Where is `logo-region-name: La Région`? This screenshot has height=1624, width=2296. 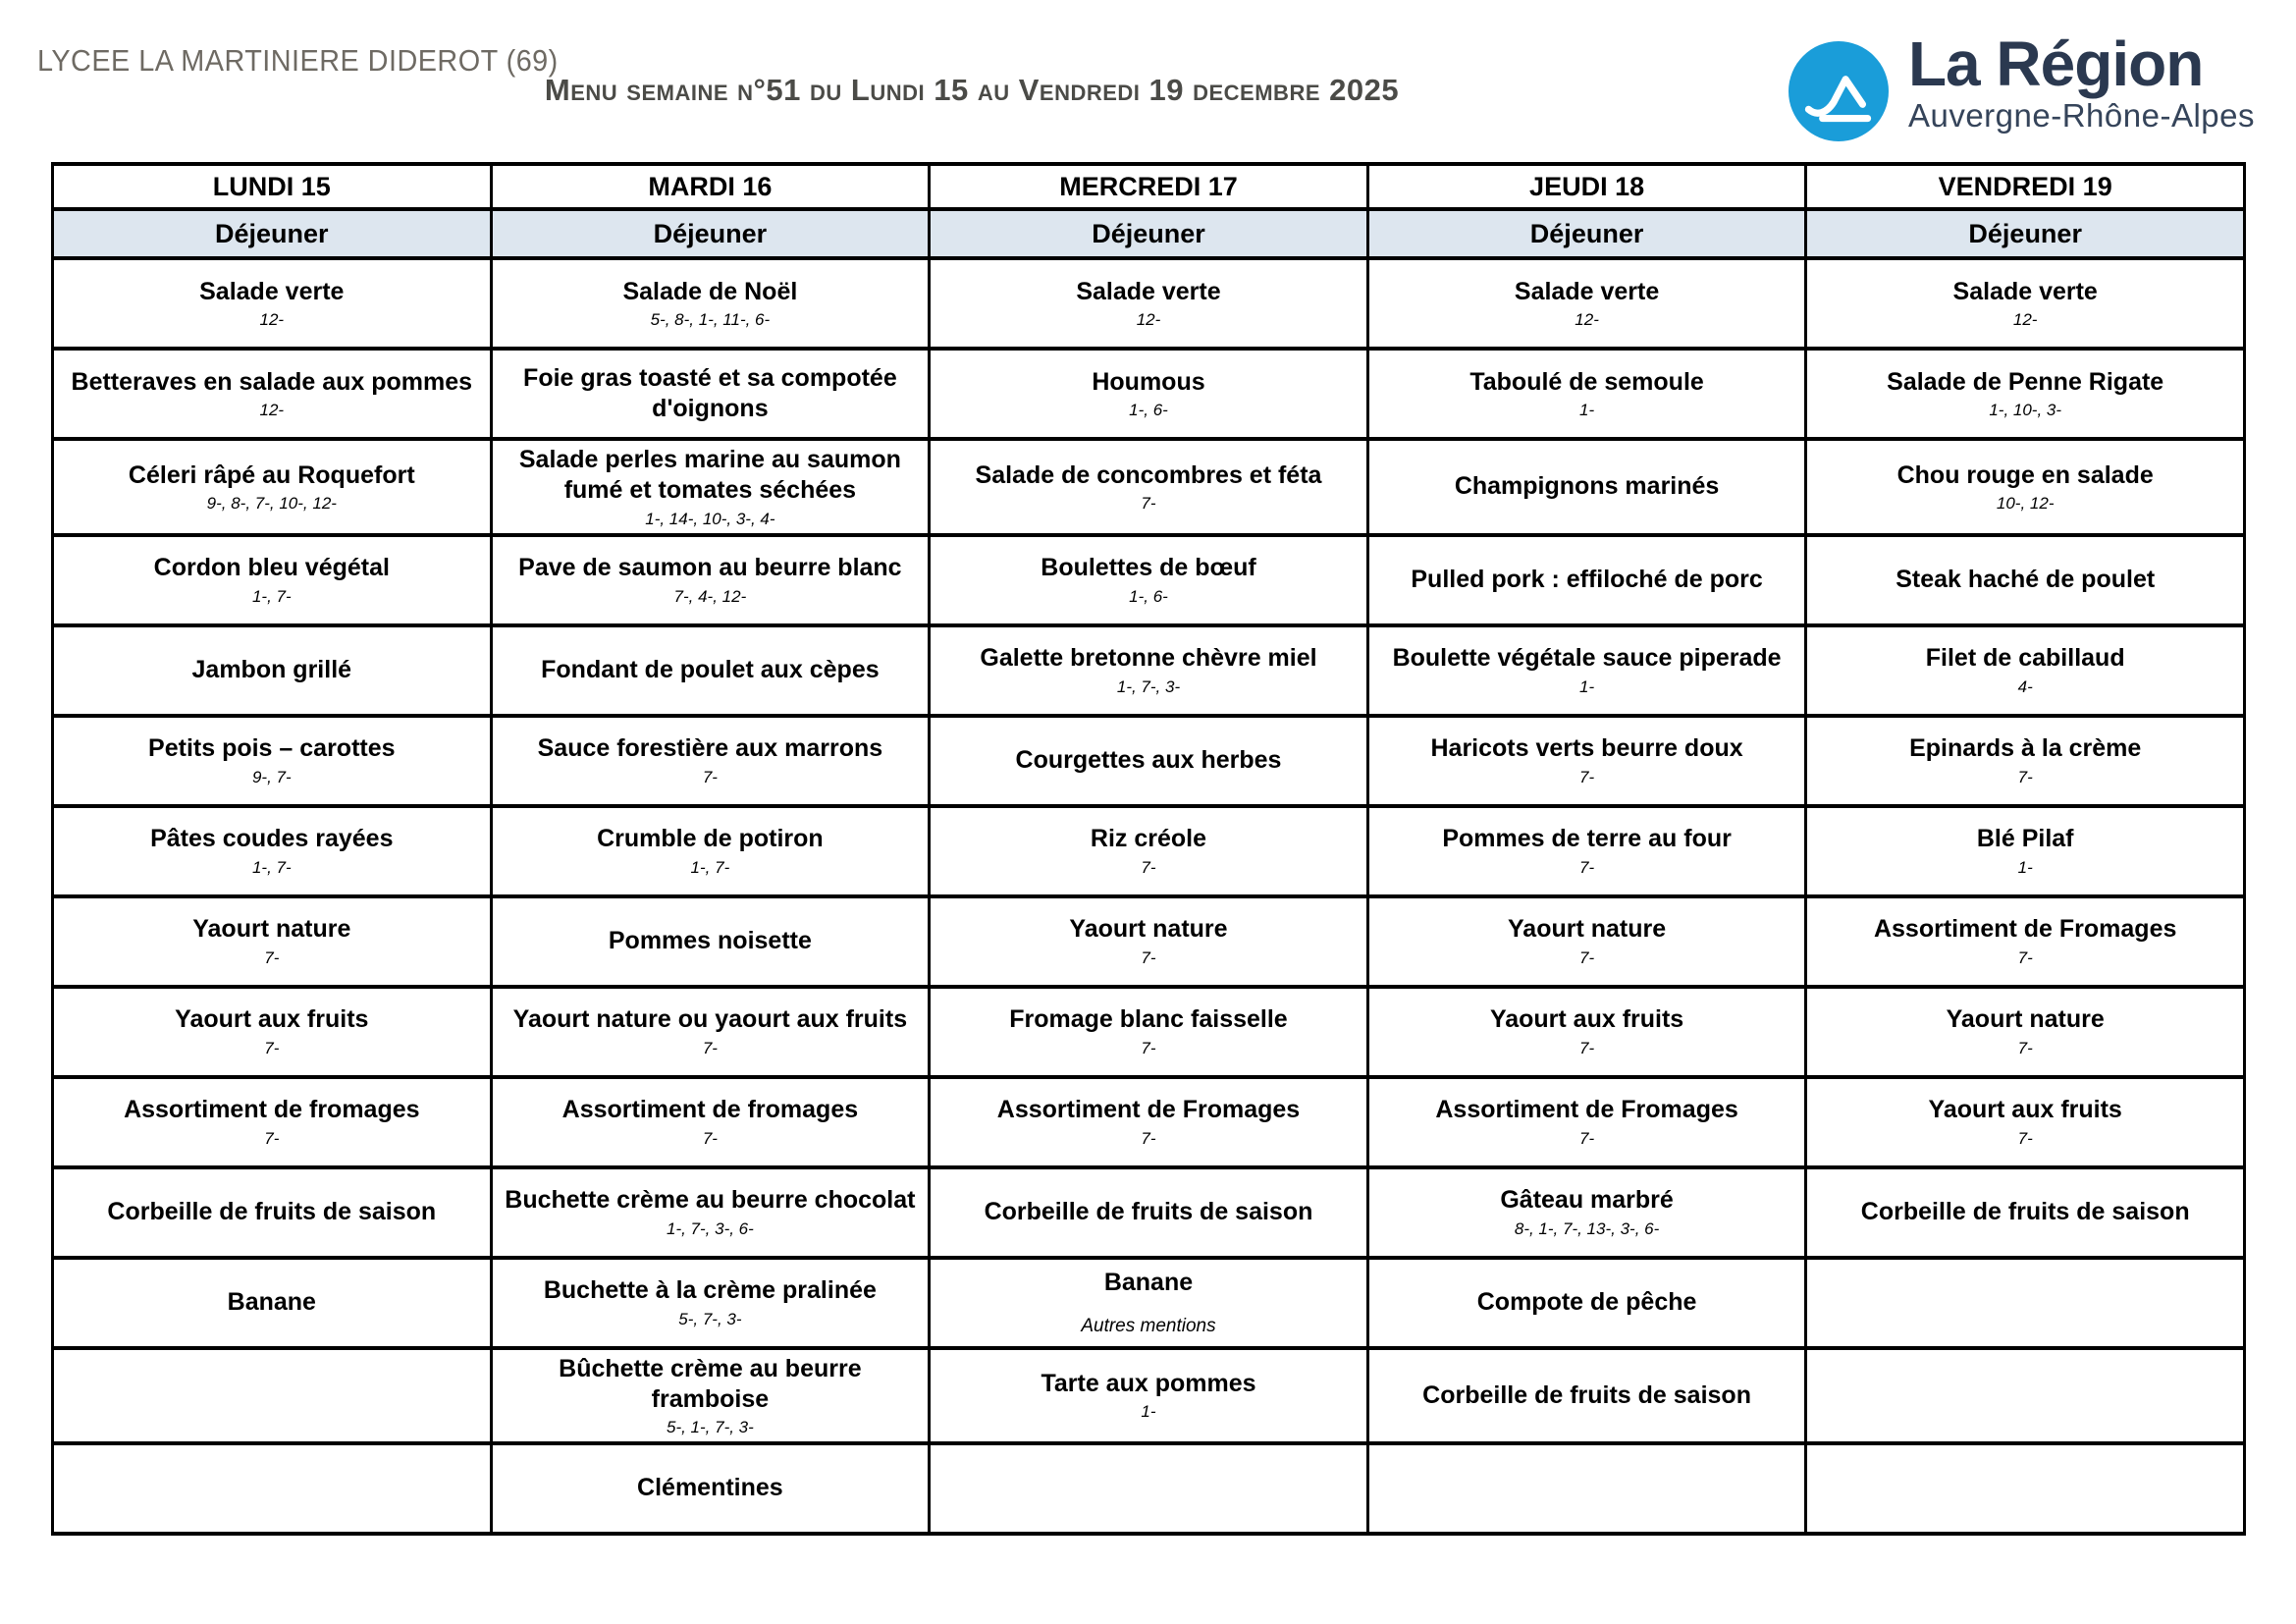 logo-region-name: La Région is located at coordinates (2055, 63).